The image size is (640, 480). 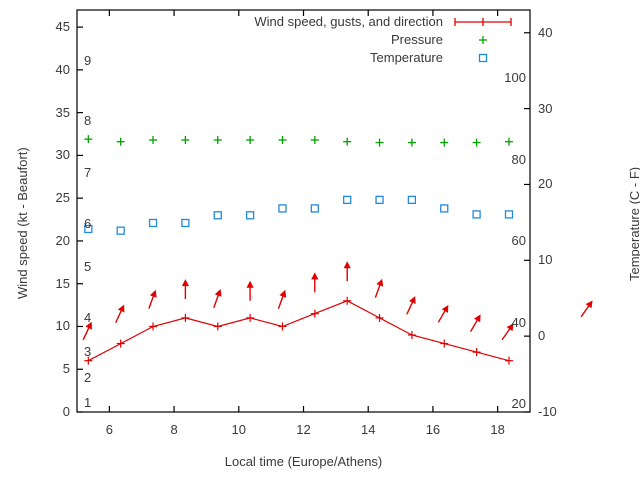 What do you see at coordinates (62, 155) in the screenshot?
I see `y-tick-label: 30` at bounding box center [62, 155].